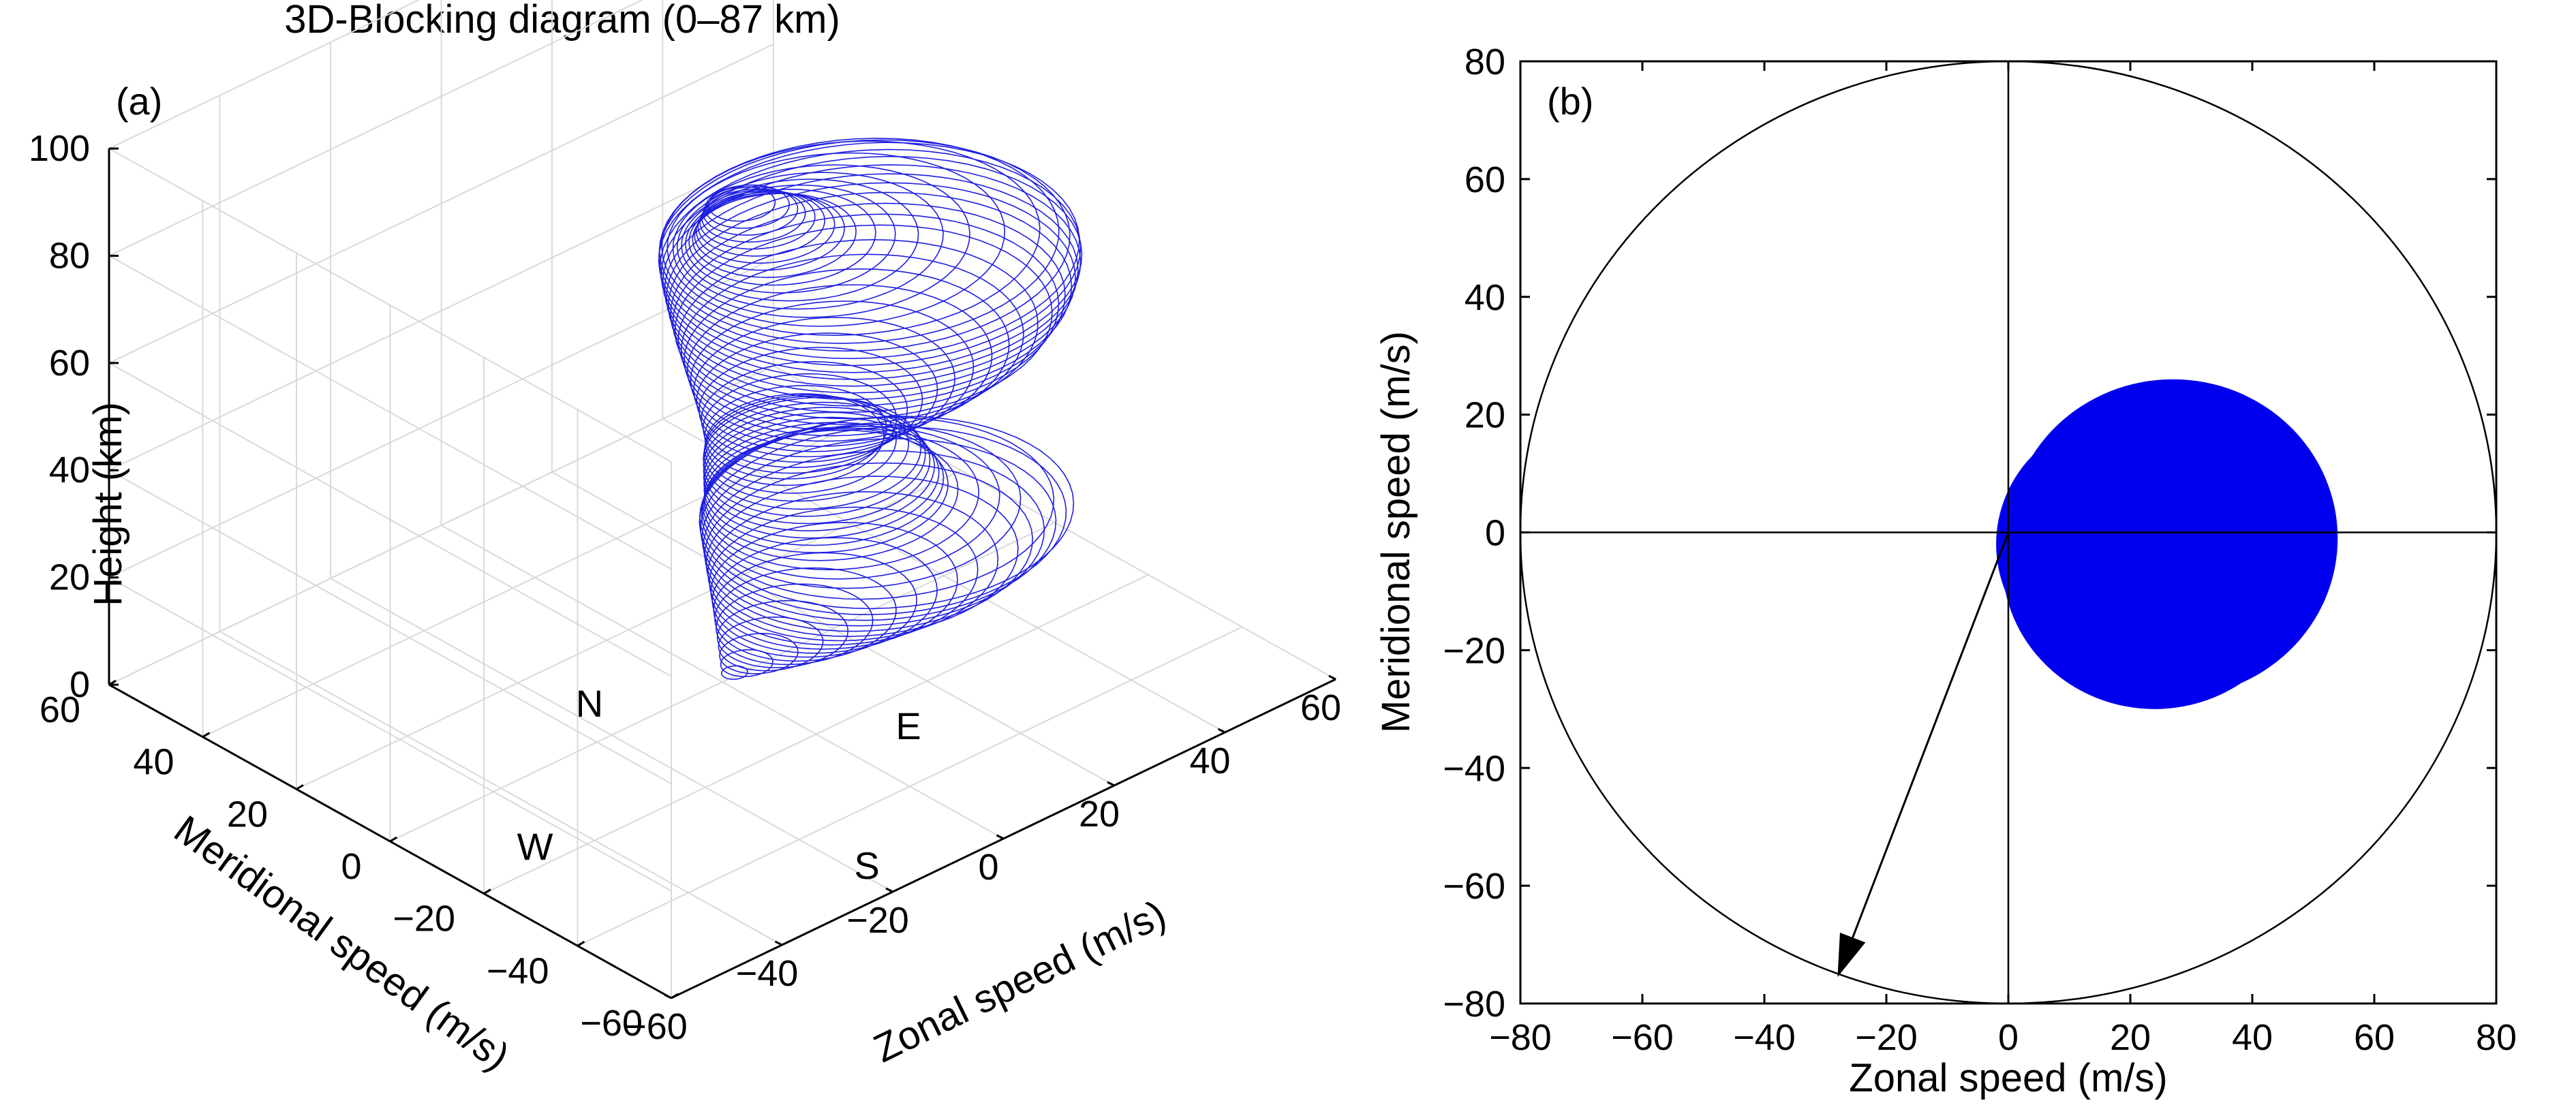 Image resolution: width=2576 pixels, height=1105 pixels. I want to click on x-tick-label: −60, so click(656, 1026).